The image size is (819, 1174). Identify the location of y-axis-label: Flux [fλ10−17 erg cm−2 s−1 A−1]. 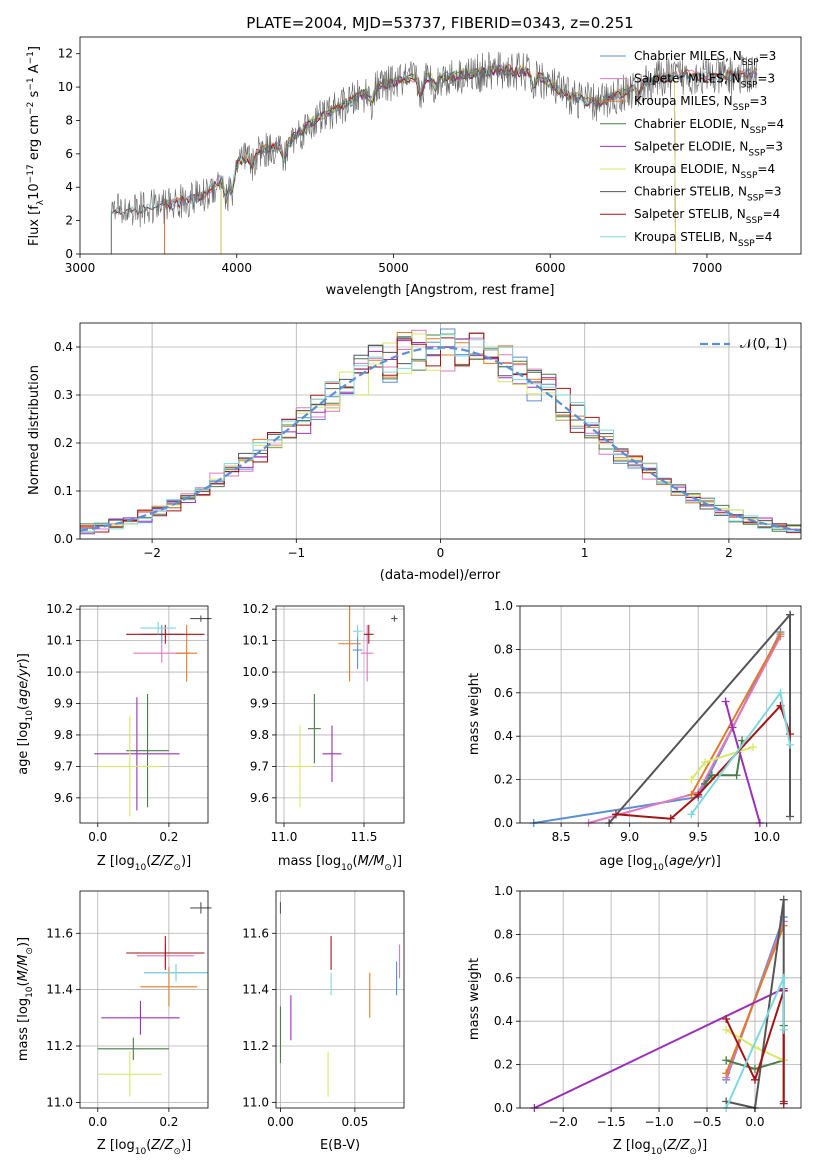
(36, 146).